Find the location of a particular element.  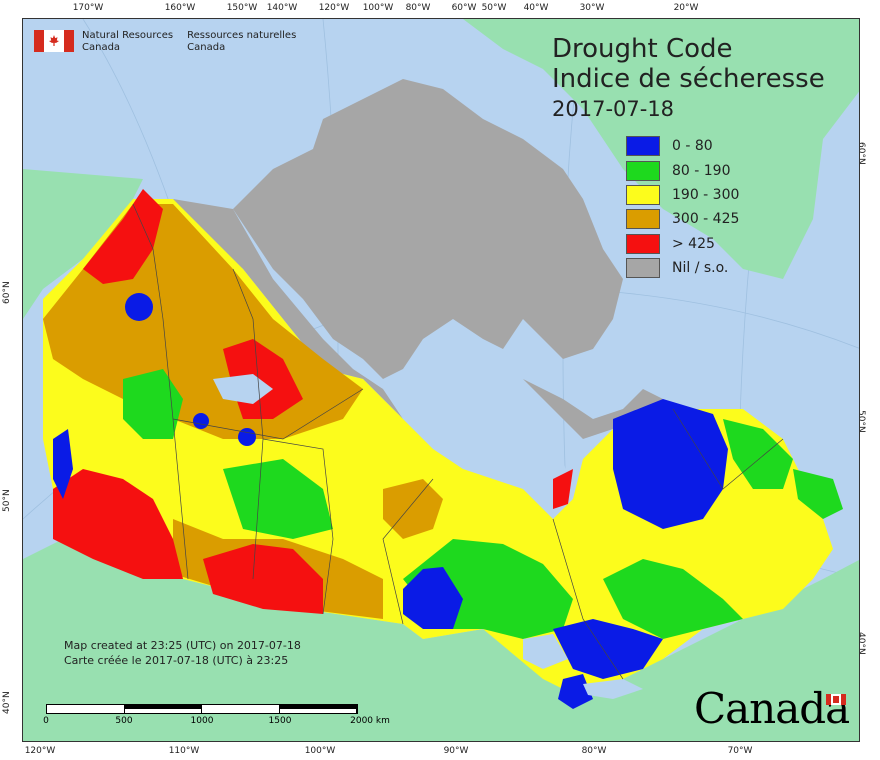

tick-bottom-120w: 120°W is located at coordinates (40, 751).